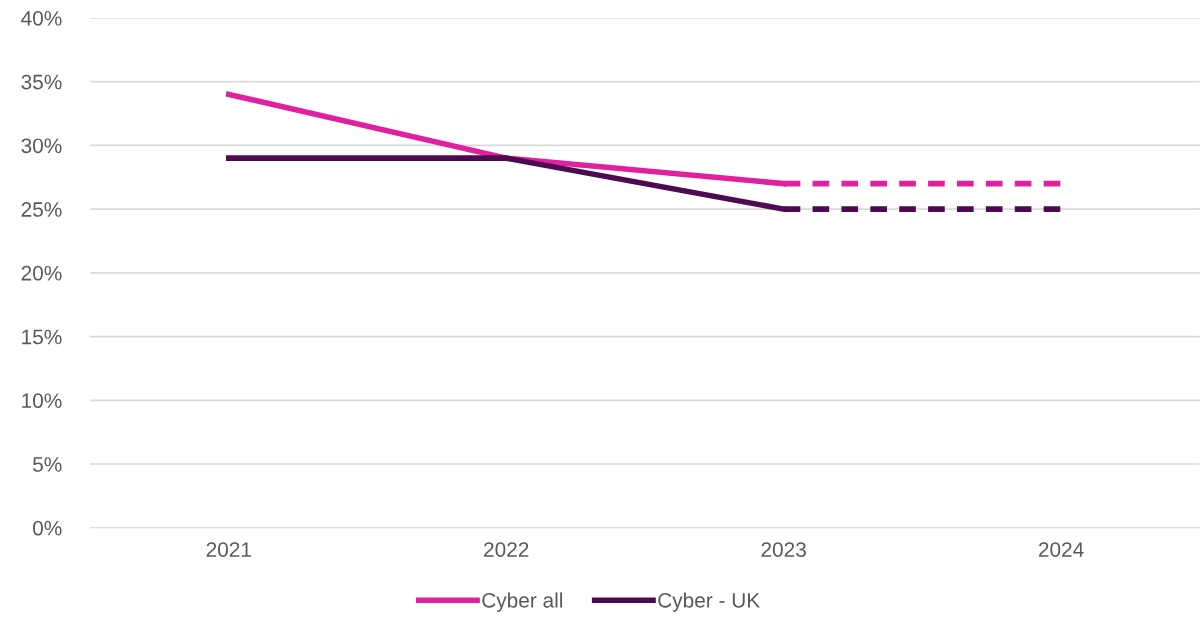  Describe the element at coordinates (47, 464) in the screenshot. I see `y-tick-label: 5%` at that location.